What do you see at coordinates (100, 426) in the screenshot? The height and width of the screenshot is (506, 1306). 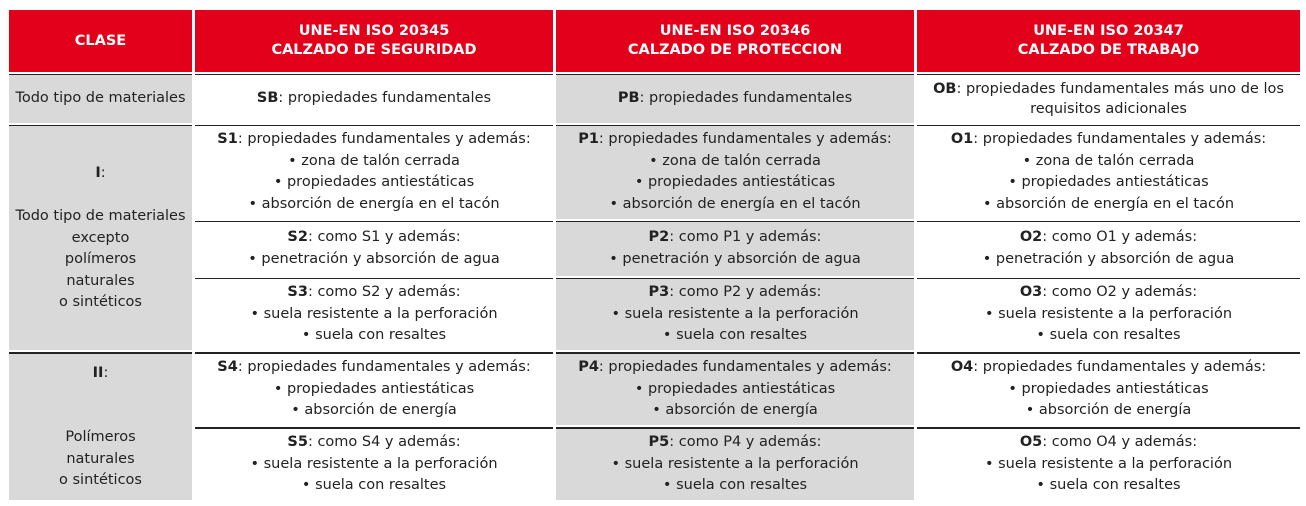 I see `class-ii-label: II: Polímeros naturales o sintéticos` at bounding box center [100, 426].